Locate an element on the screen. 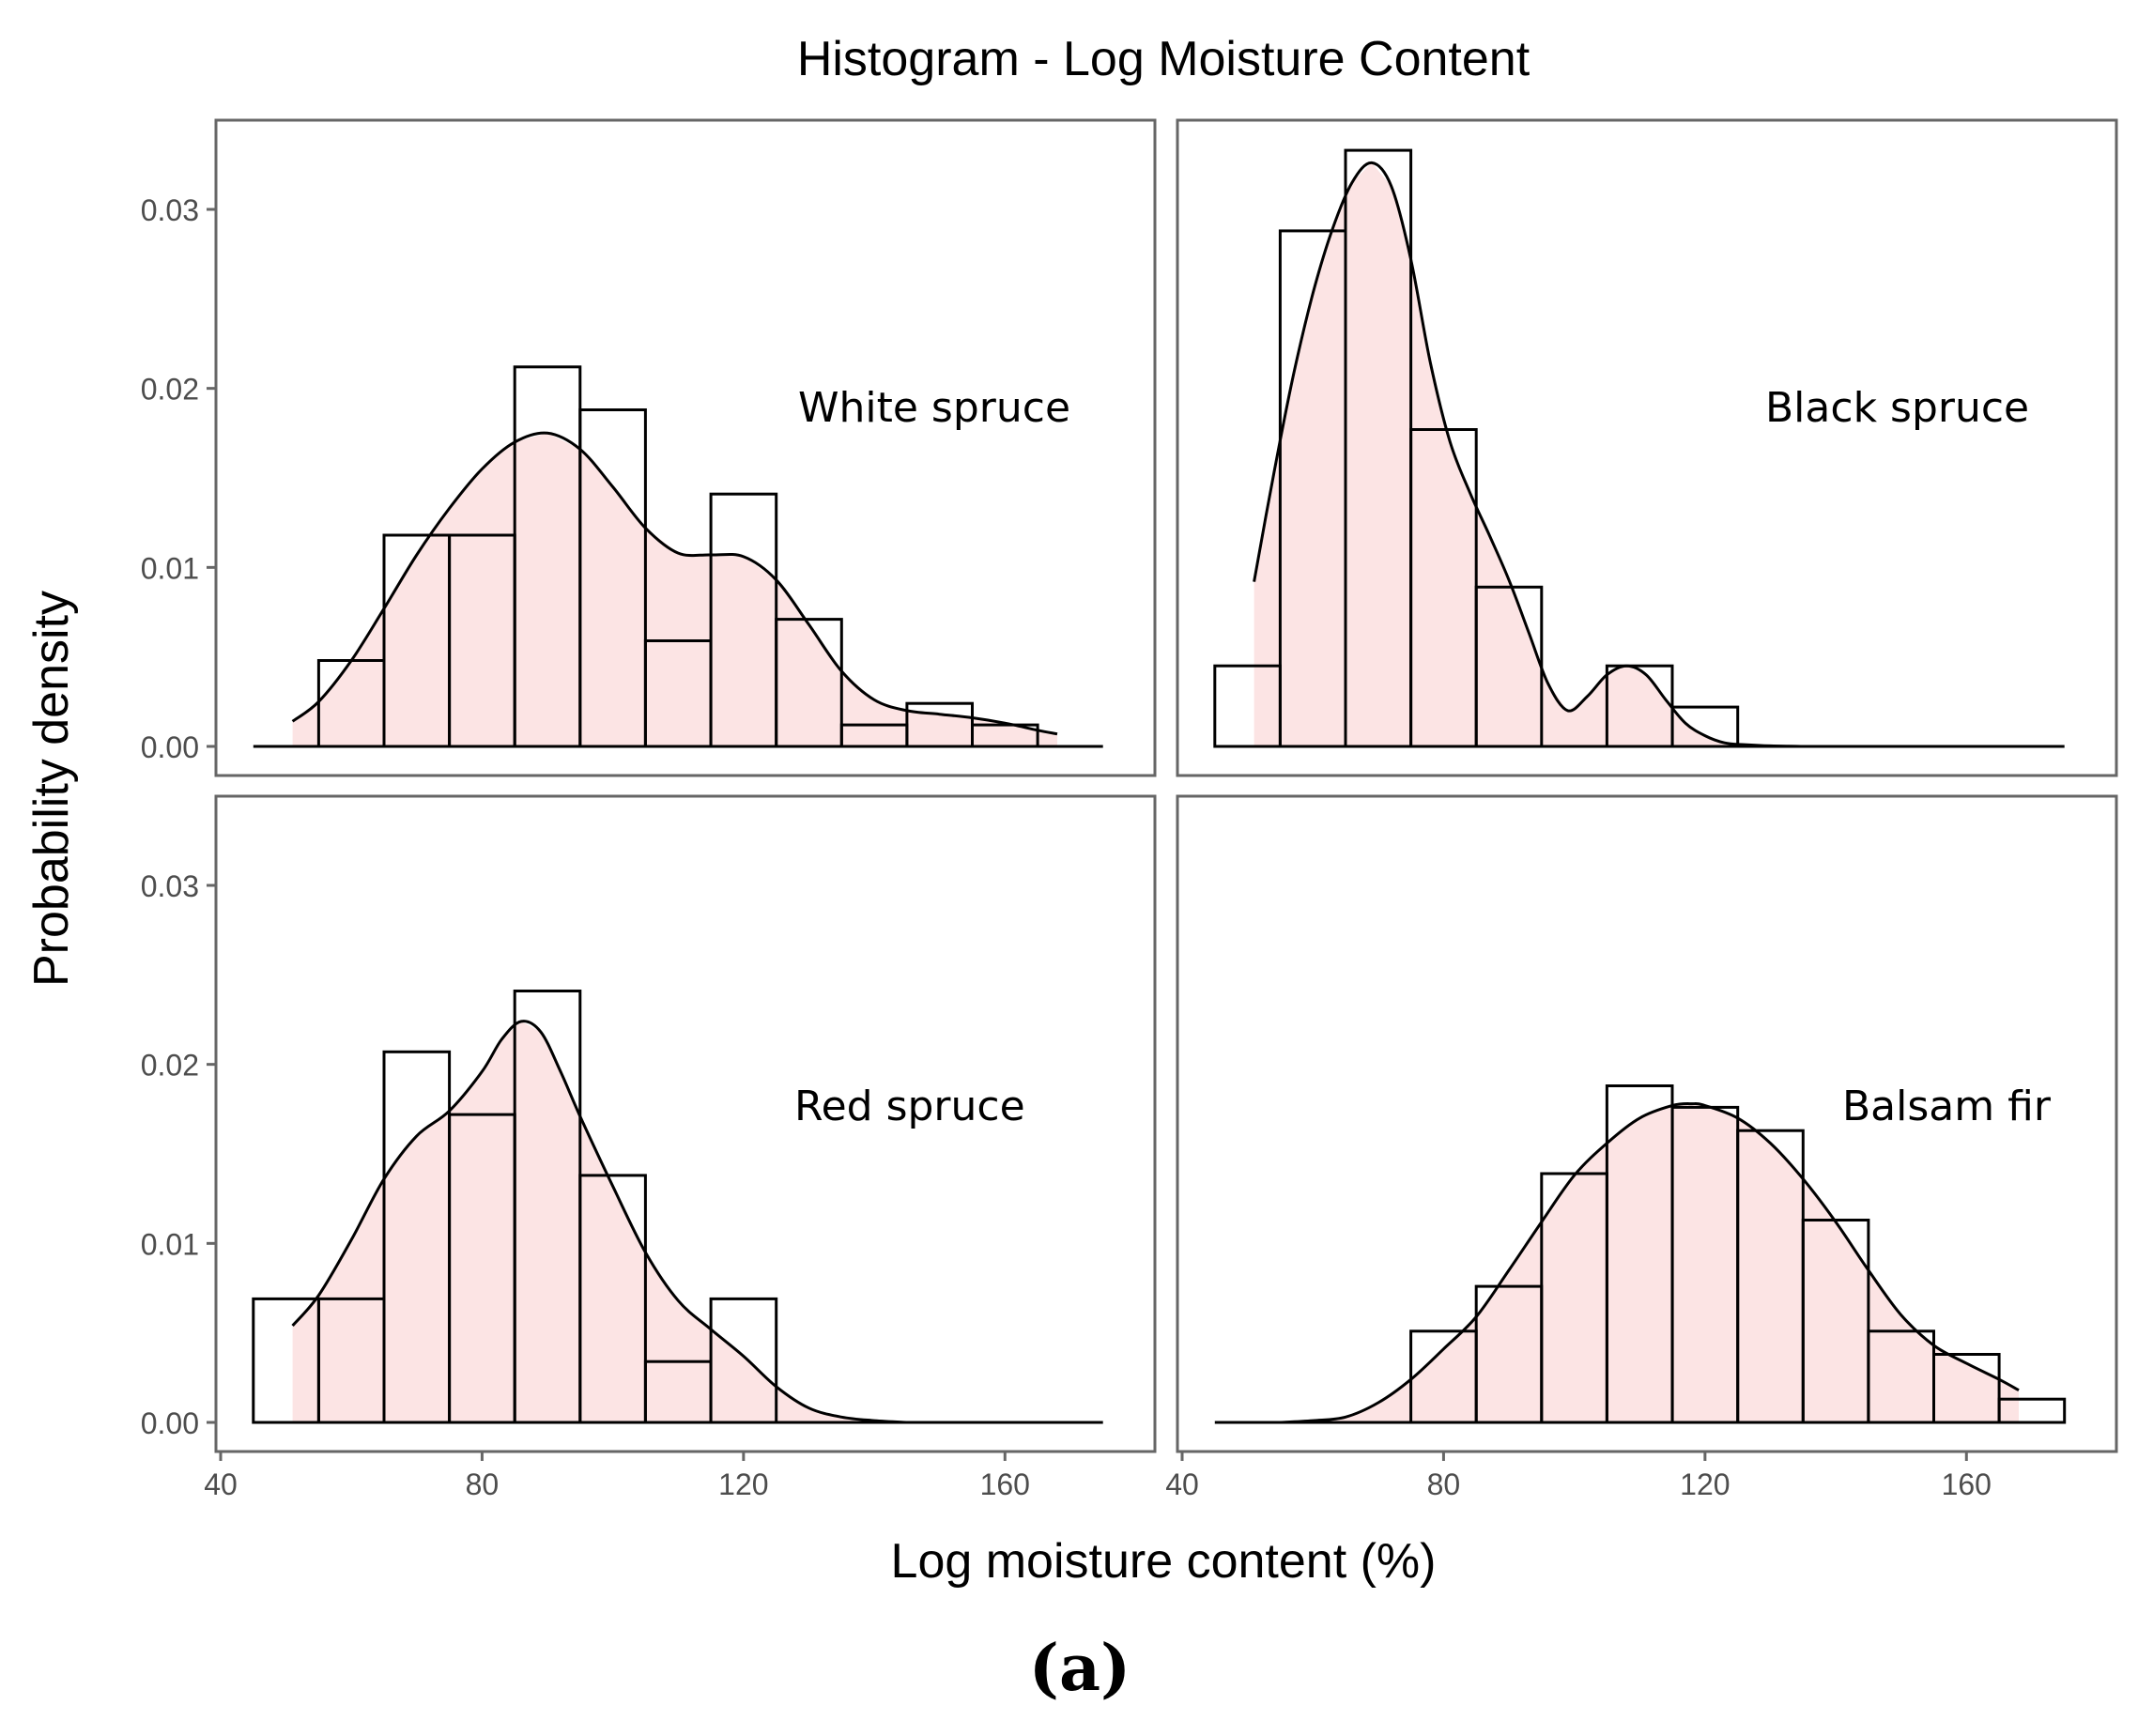 The height and width of the screenshot is (1736, 2138). panel-label: Balsam fir is located at coordinates (1947, 1106).